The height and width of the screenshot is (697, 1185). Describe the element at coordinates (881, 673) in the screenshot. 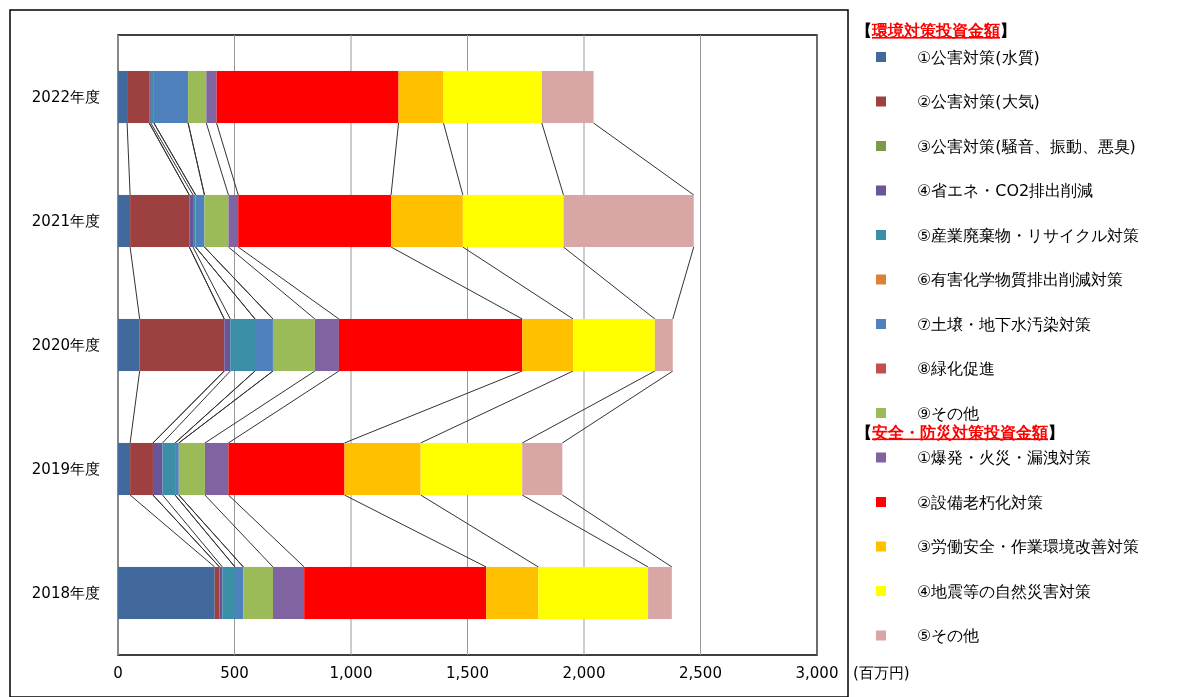

I see `x-axis-title: (百万円)` at that location.